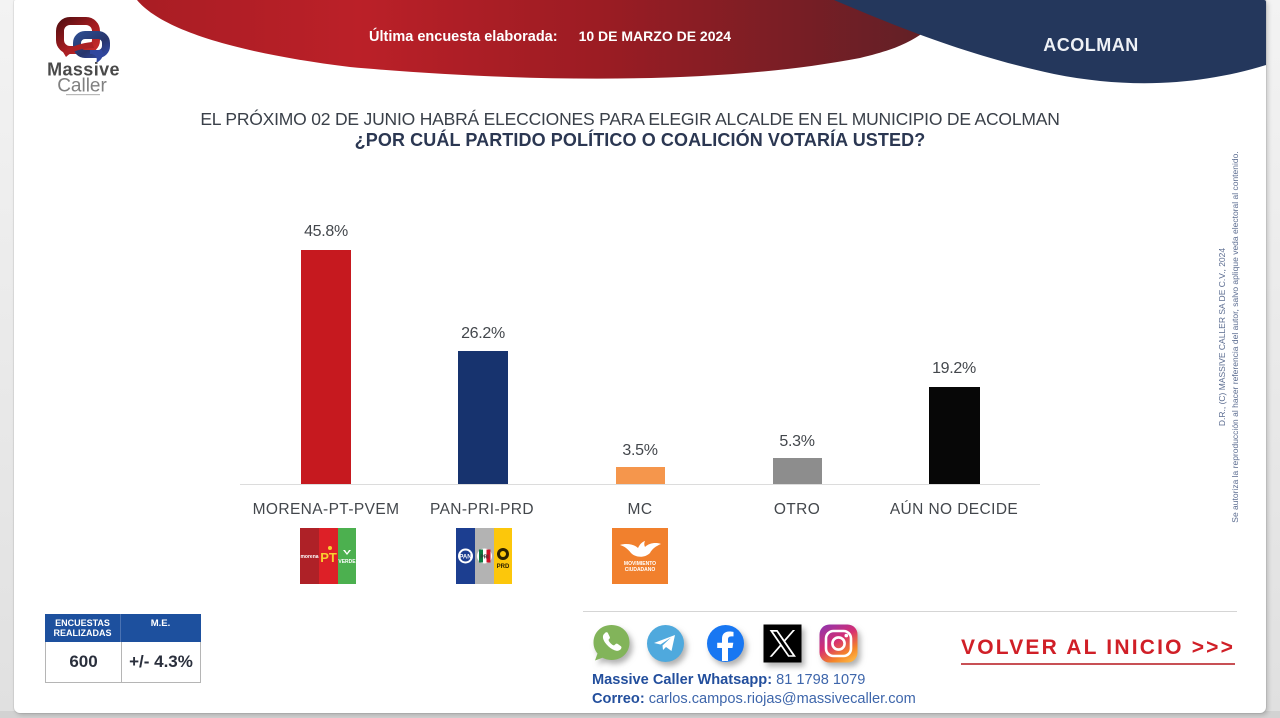  What do you see at coordinates (328, 557) in the screenshot?
I see `svg-text: PT` at bounding box center [328, 557].